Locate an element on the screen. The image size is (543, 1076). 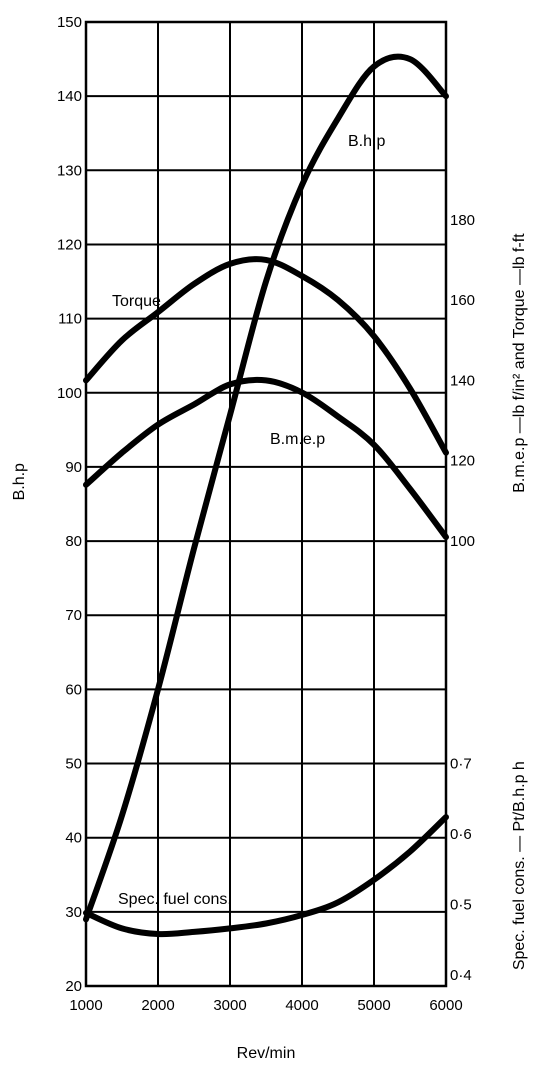
series-label-torque: Torque is located at coordinates (136, 301).